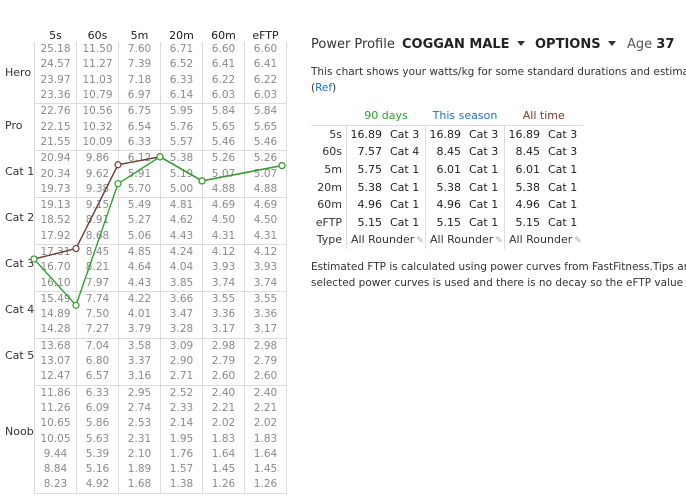 The image size is (686, 499). Describe the element at coordinates (20, 172) in the screenshot. I see `category-label: Cat 1` at that location.